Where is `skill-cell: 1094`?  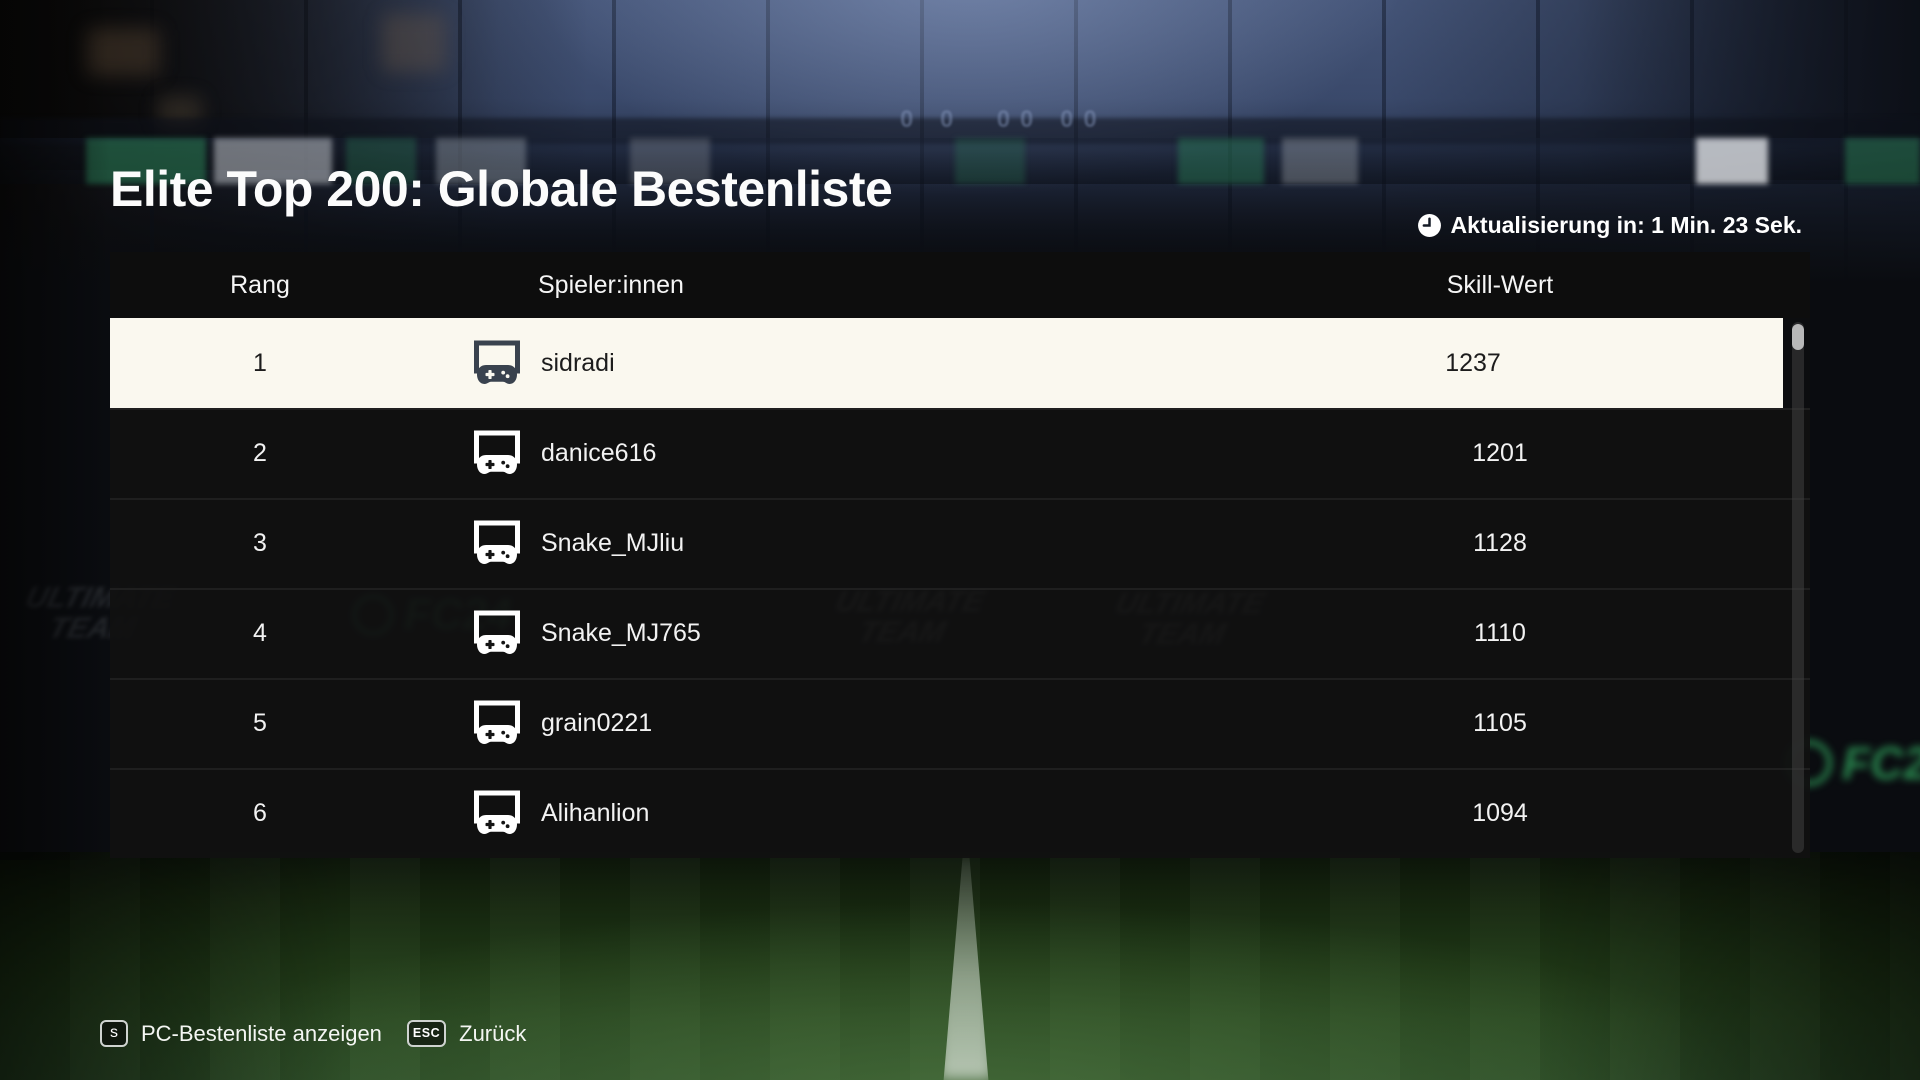
skill-cell: 1094 is located at coordinates (1500, 812).